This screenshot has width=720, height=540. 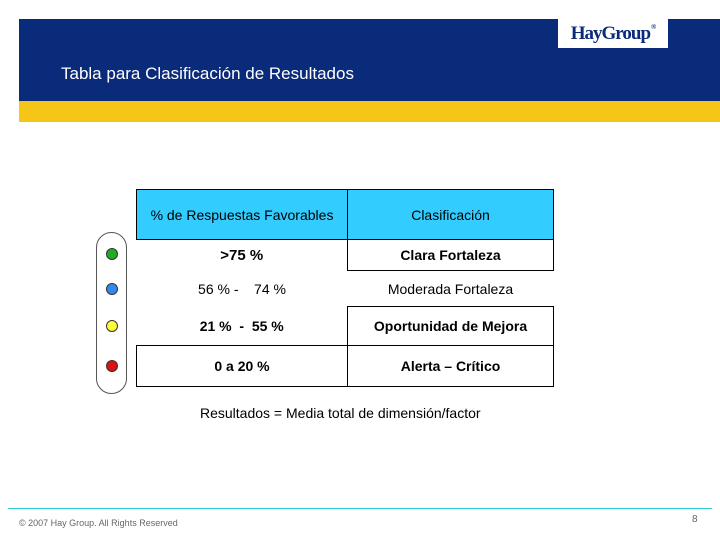 What do you see at coordinates (242, 214) in the screenshot?
I see `header-percent: % de Respuestas Favorables` at bounding box center [242, 214].